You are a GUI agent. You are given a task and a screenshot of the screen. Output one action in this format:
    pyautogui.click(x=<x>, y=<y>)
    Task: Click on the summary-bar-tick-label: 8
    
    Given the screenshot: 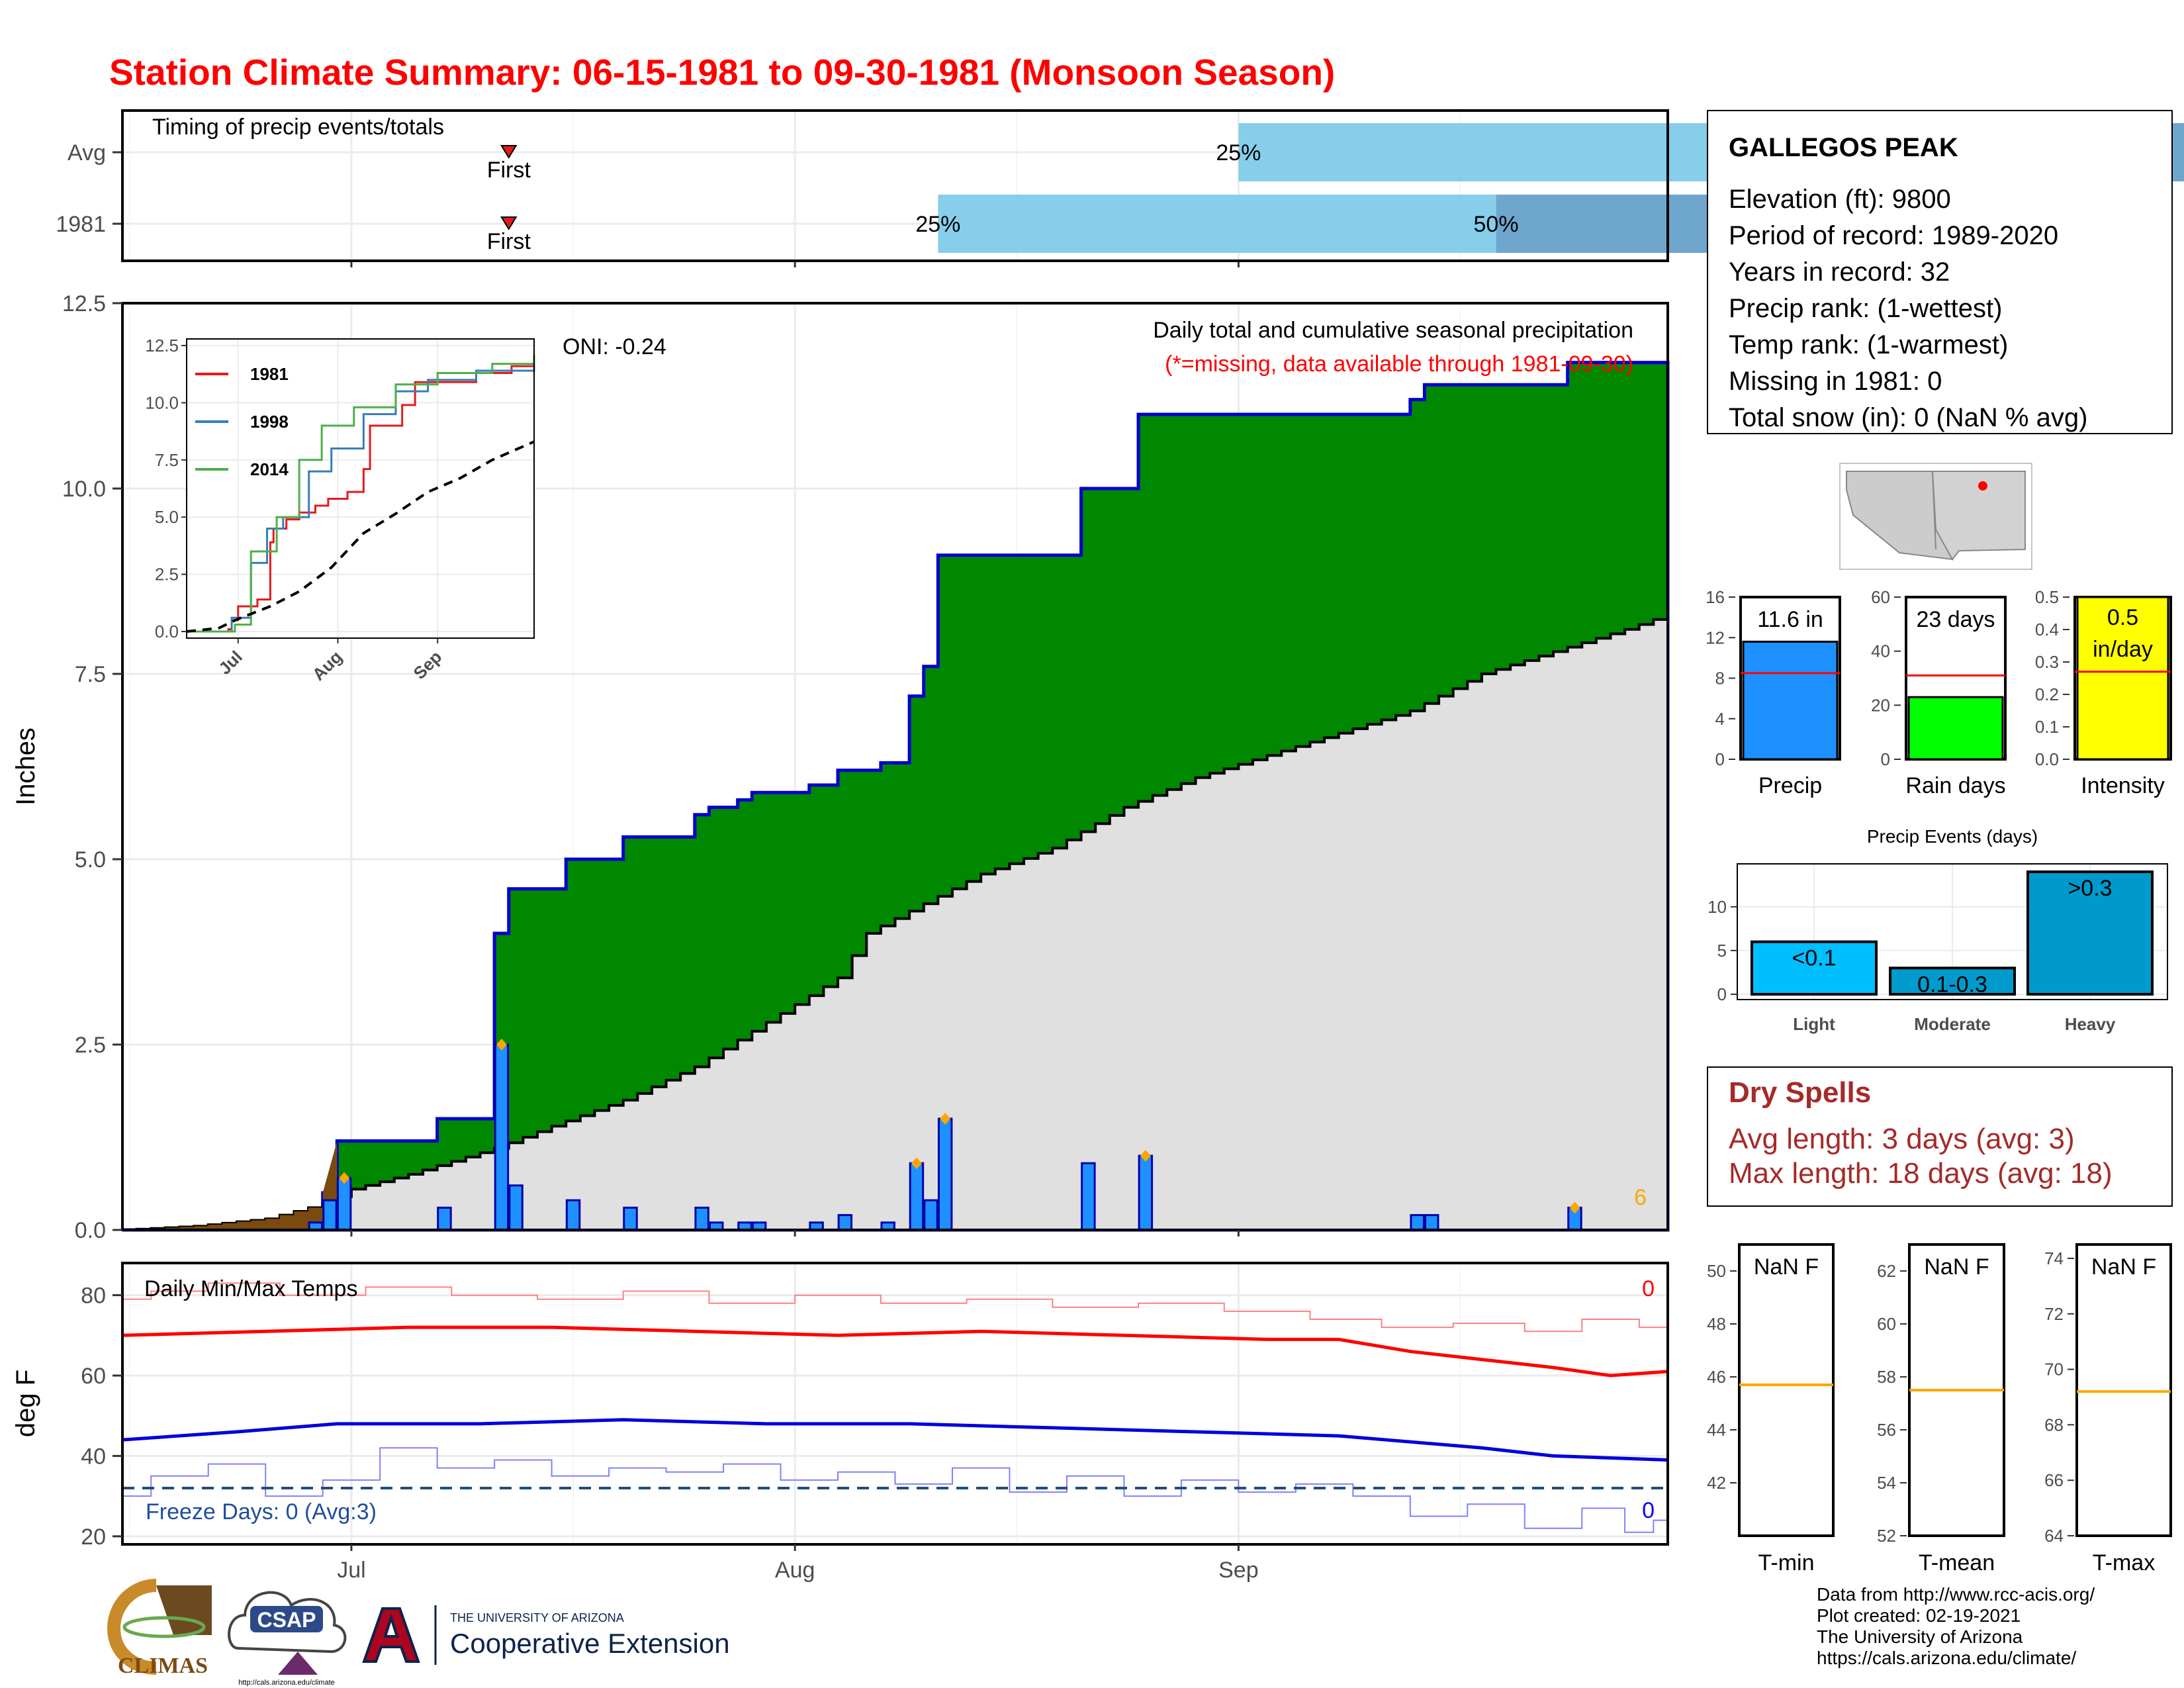 What is the action you would take?
    pyautogui.click(x=1720, y=678)
    